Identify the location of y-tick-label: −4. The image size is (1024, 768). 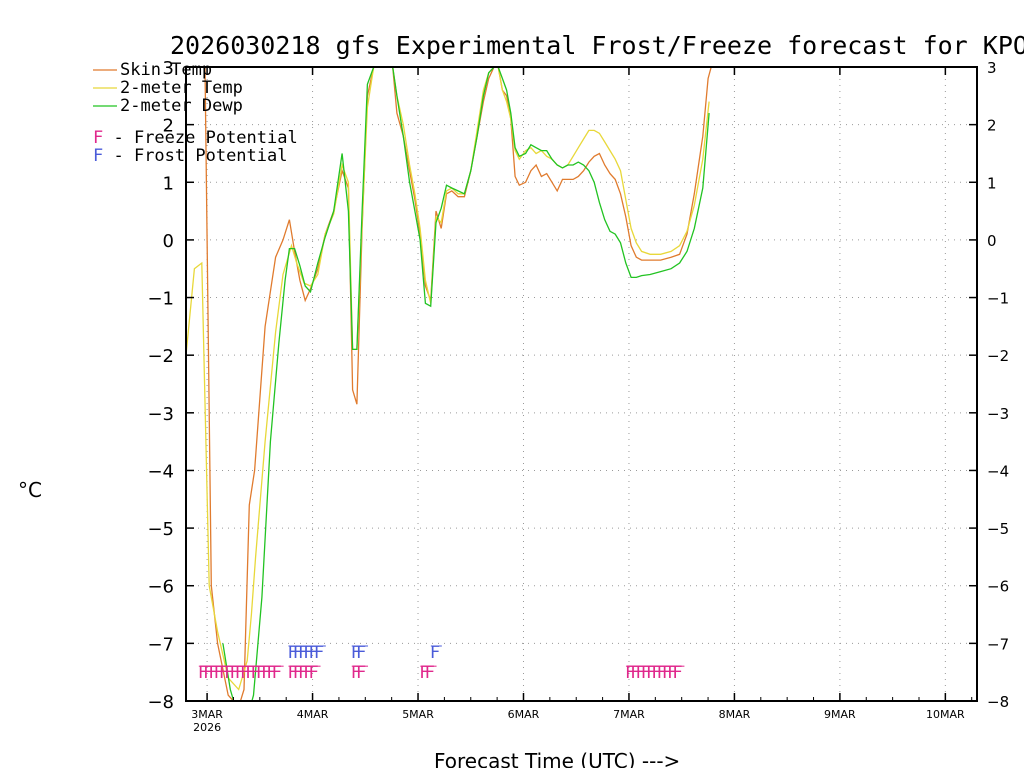
(160, 471).